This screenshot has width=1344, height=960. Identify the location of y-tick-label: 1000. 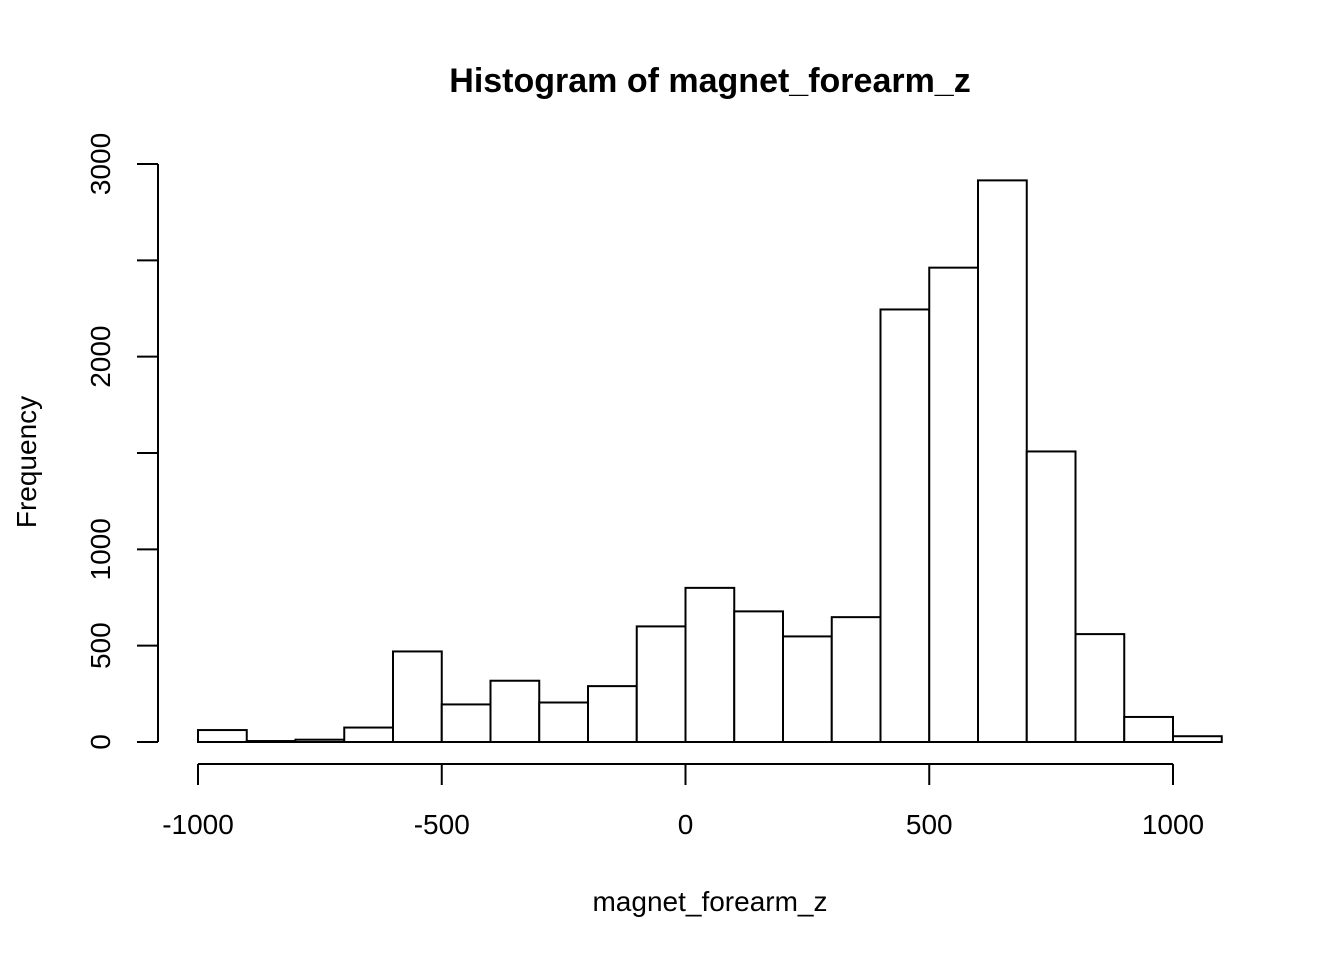
(100, 549).